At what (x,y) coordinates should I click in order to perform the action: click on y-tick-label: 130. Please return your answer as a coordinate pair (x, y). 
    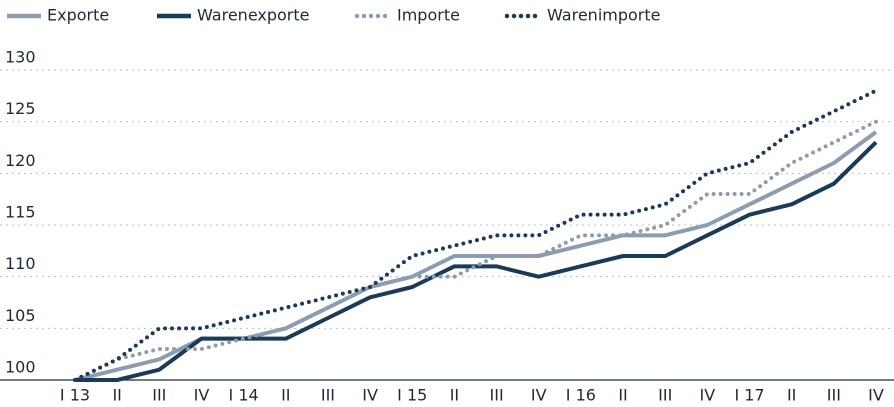
    Looking at the image, I should click on (20, 57).